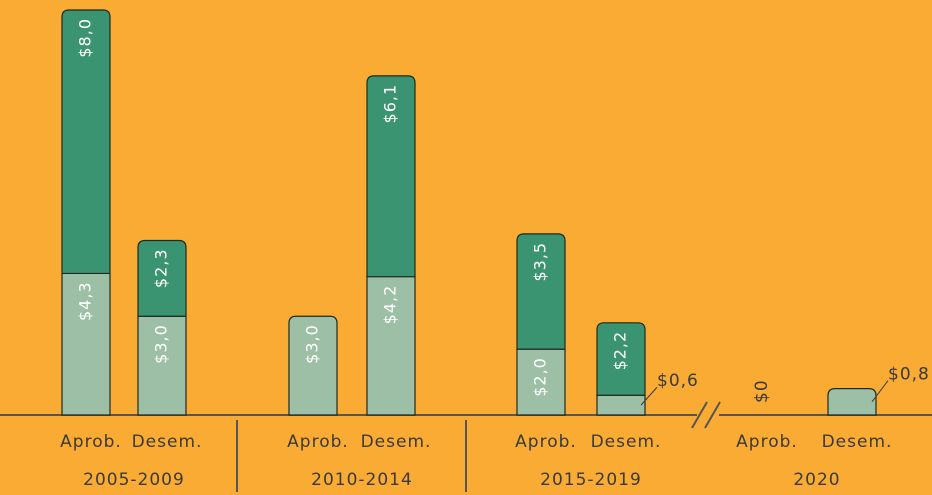  Describe the element at coordinates (390, 305) in the screenshot. I see `value-label: $4,2` at that location.